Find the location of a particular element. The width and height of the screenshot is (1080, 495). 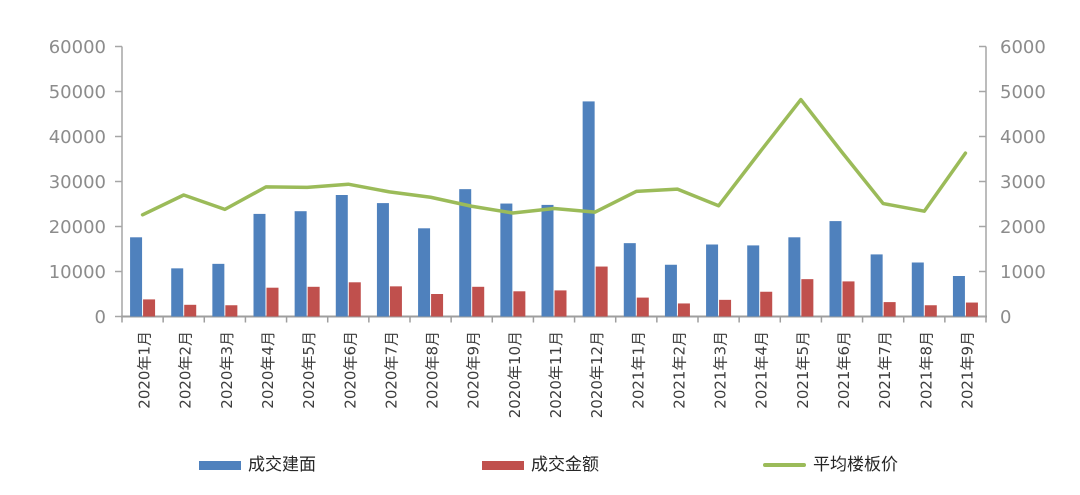

x-axis-label: 2020年7月 is located at coordinates (391, 370).